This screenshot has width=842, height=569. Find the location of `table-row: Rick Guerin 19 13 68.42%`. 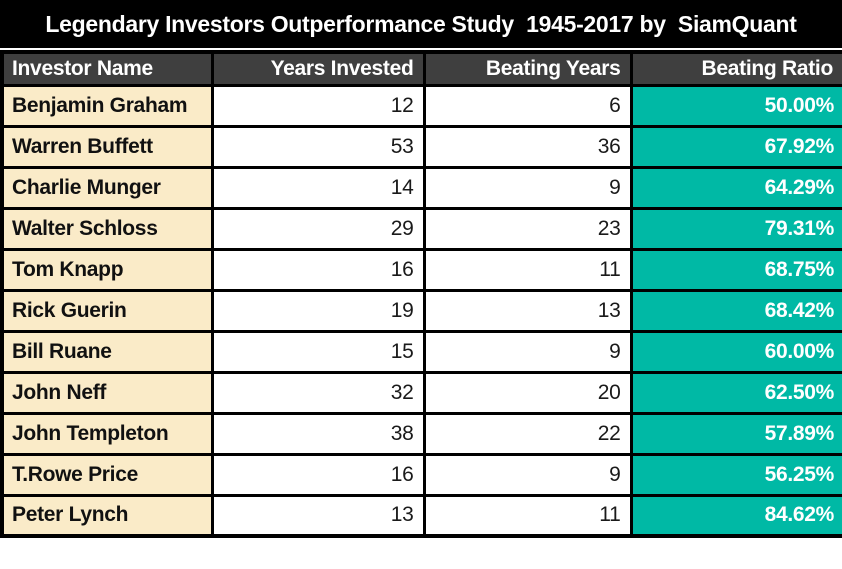

table-row: Rick Guerin 19 13 68.42% is located at coordinates (421, 310).